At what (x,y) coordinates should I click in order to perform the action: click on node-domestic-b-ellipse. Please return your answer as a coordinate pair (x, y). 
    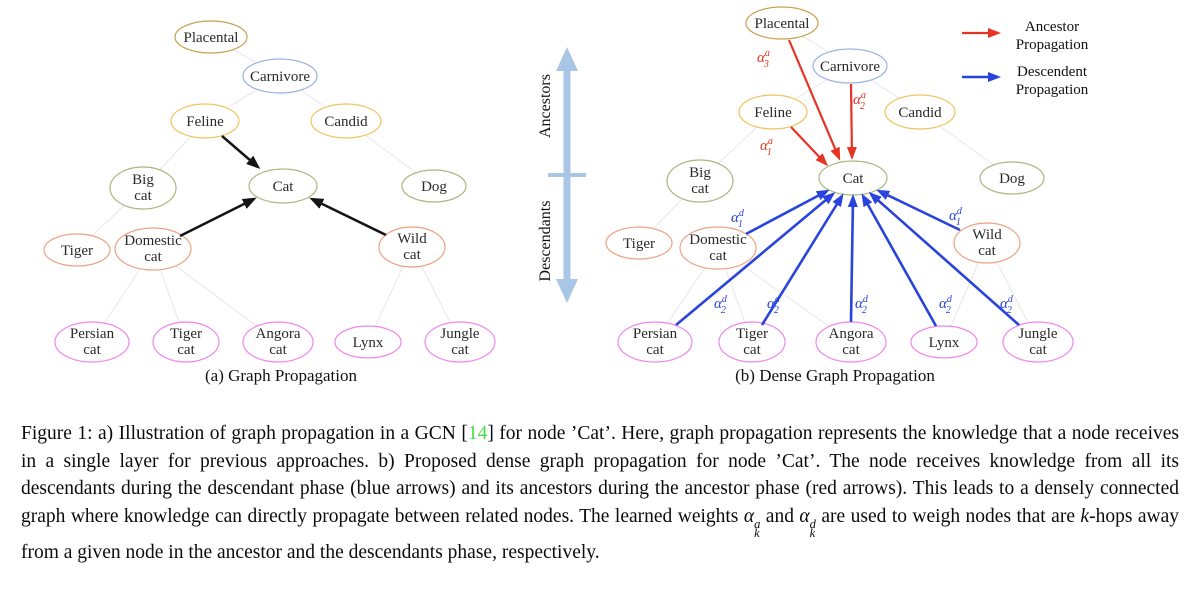
    Looking at the image, I should click on (718, 248).